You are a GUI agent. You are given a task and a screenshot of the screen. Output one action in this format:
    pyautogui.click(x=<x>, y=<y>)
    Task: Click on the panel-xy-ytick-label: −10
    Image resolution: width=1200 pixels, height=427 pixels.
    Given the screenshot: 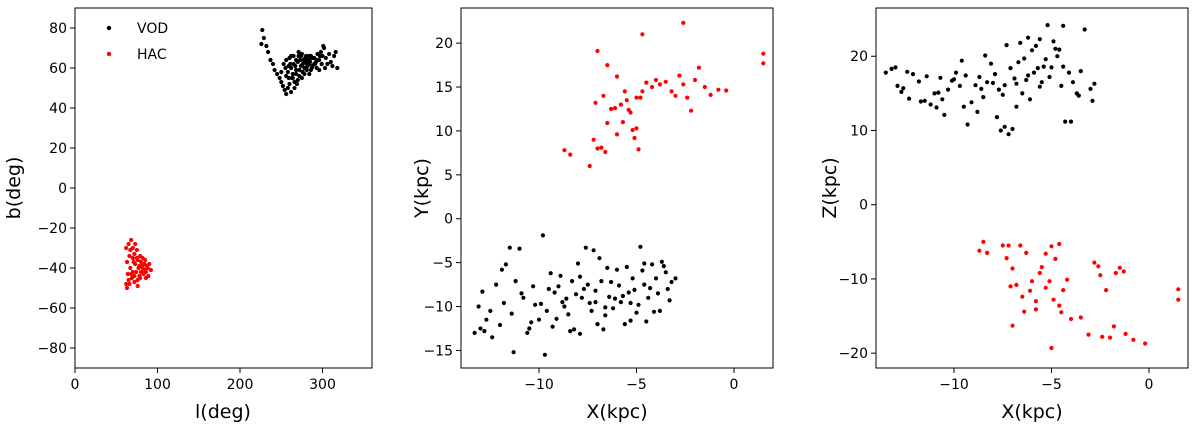 What is the action you would take?
    pyautogui.click(x=438, y=308)
    